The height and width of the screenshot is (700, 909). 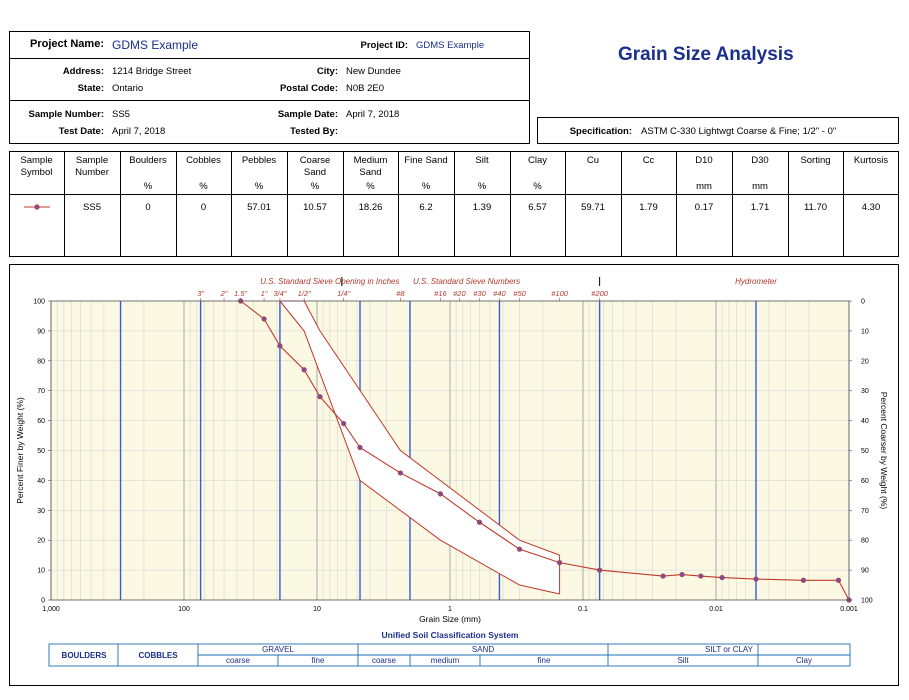 I want to click on x-tick-label: 1, so click(x=450, y=609).